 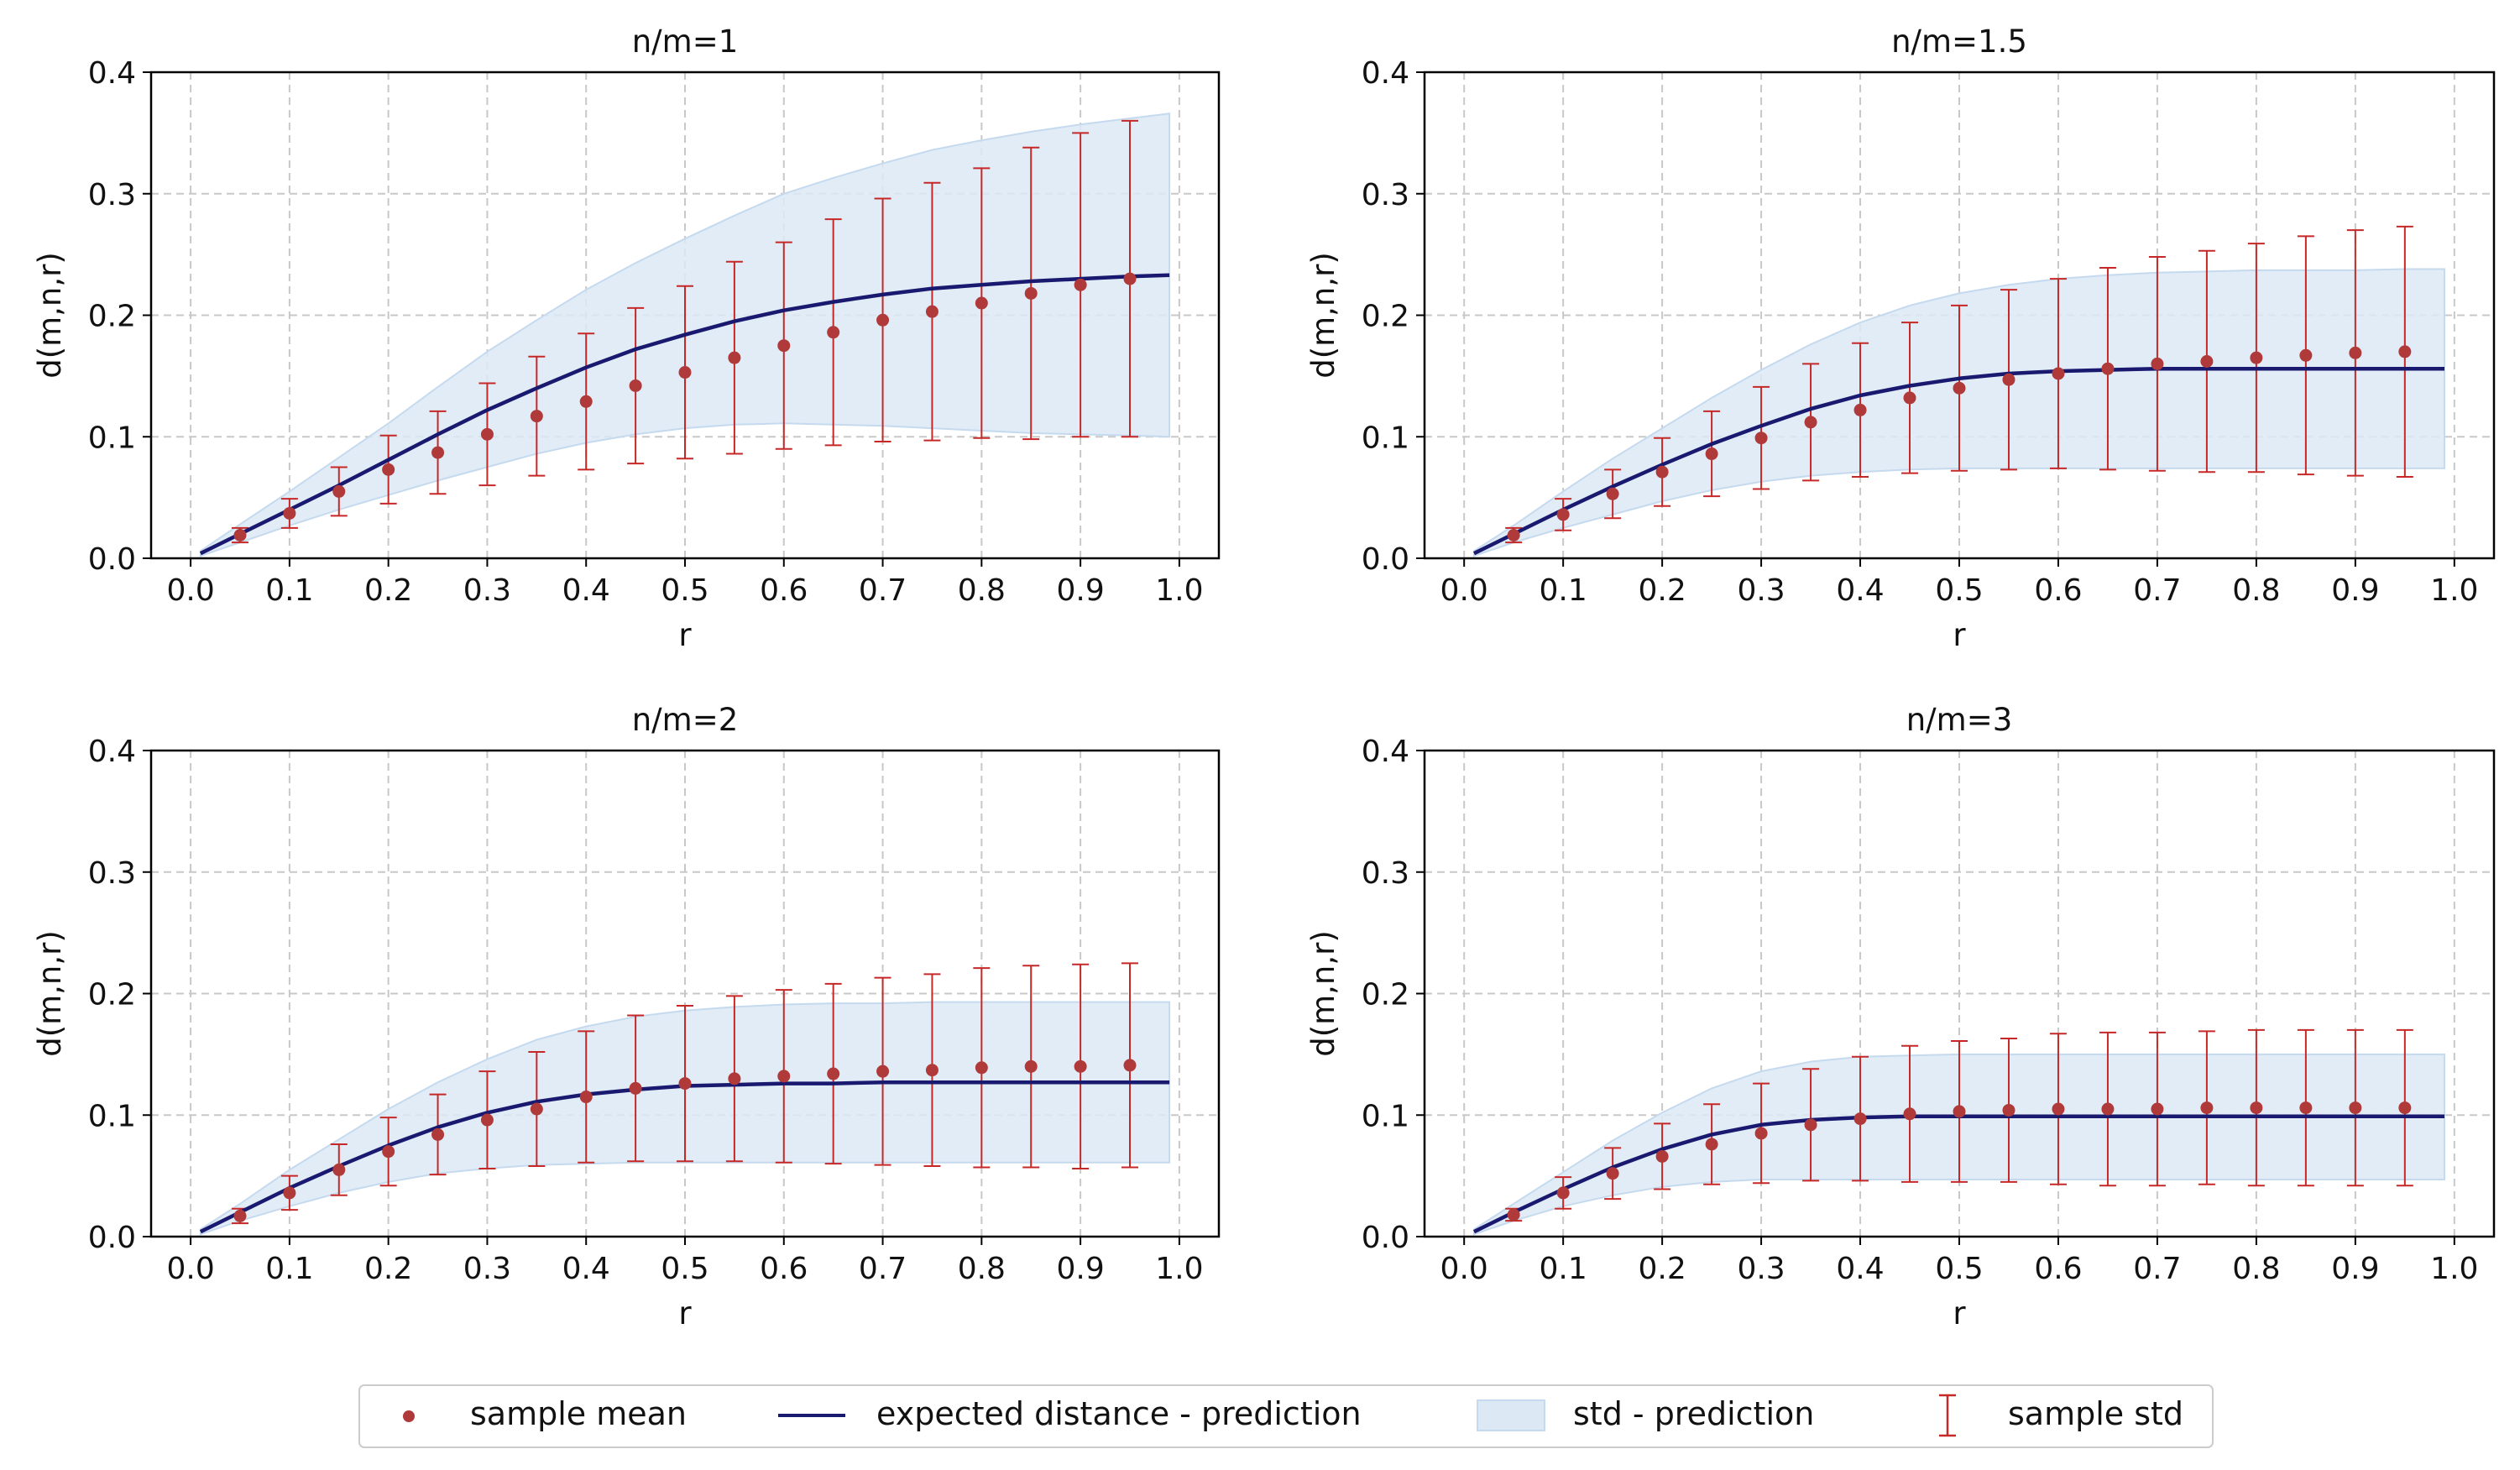 What do you see at coordinates (578, 1413) in the screenshot?
I see `legend-sample-mean-label: sample mean` at bounding box center [578, 1413].